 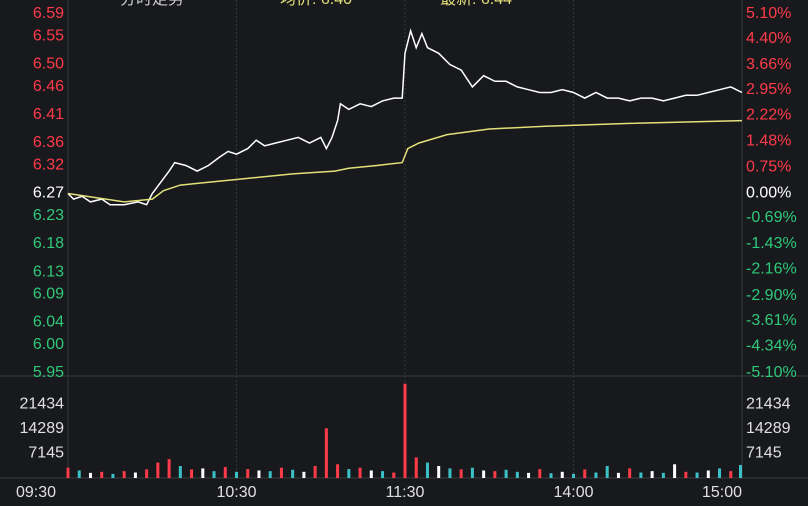 I want to click on y2-tick-label: -2.90%, so click(x=771, y=295).